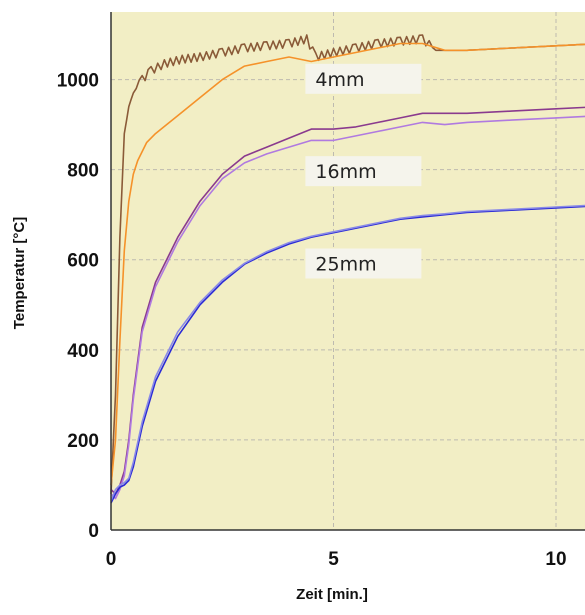 The width and height of the screenshot is (585, 615). Describe the element at coordinates (78, 81) in the screenshot. I see `y-tick-label: 1000` at that location.